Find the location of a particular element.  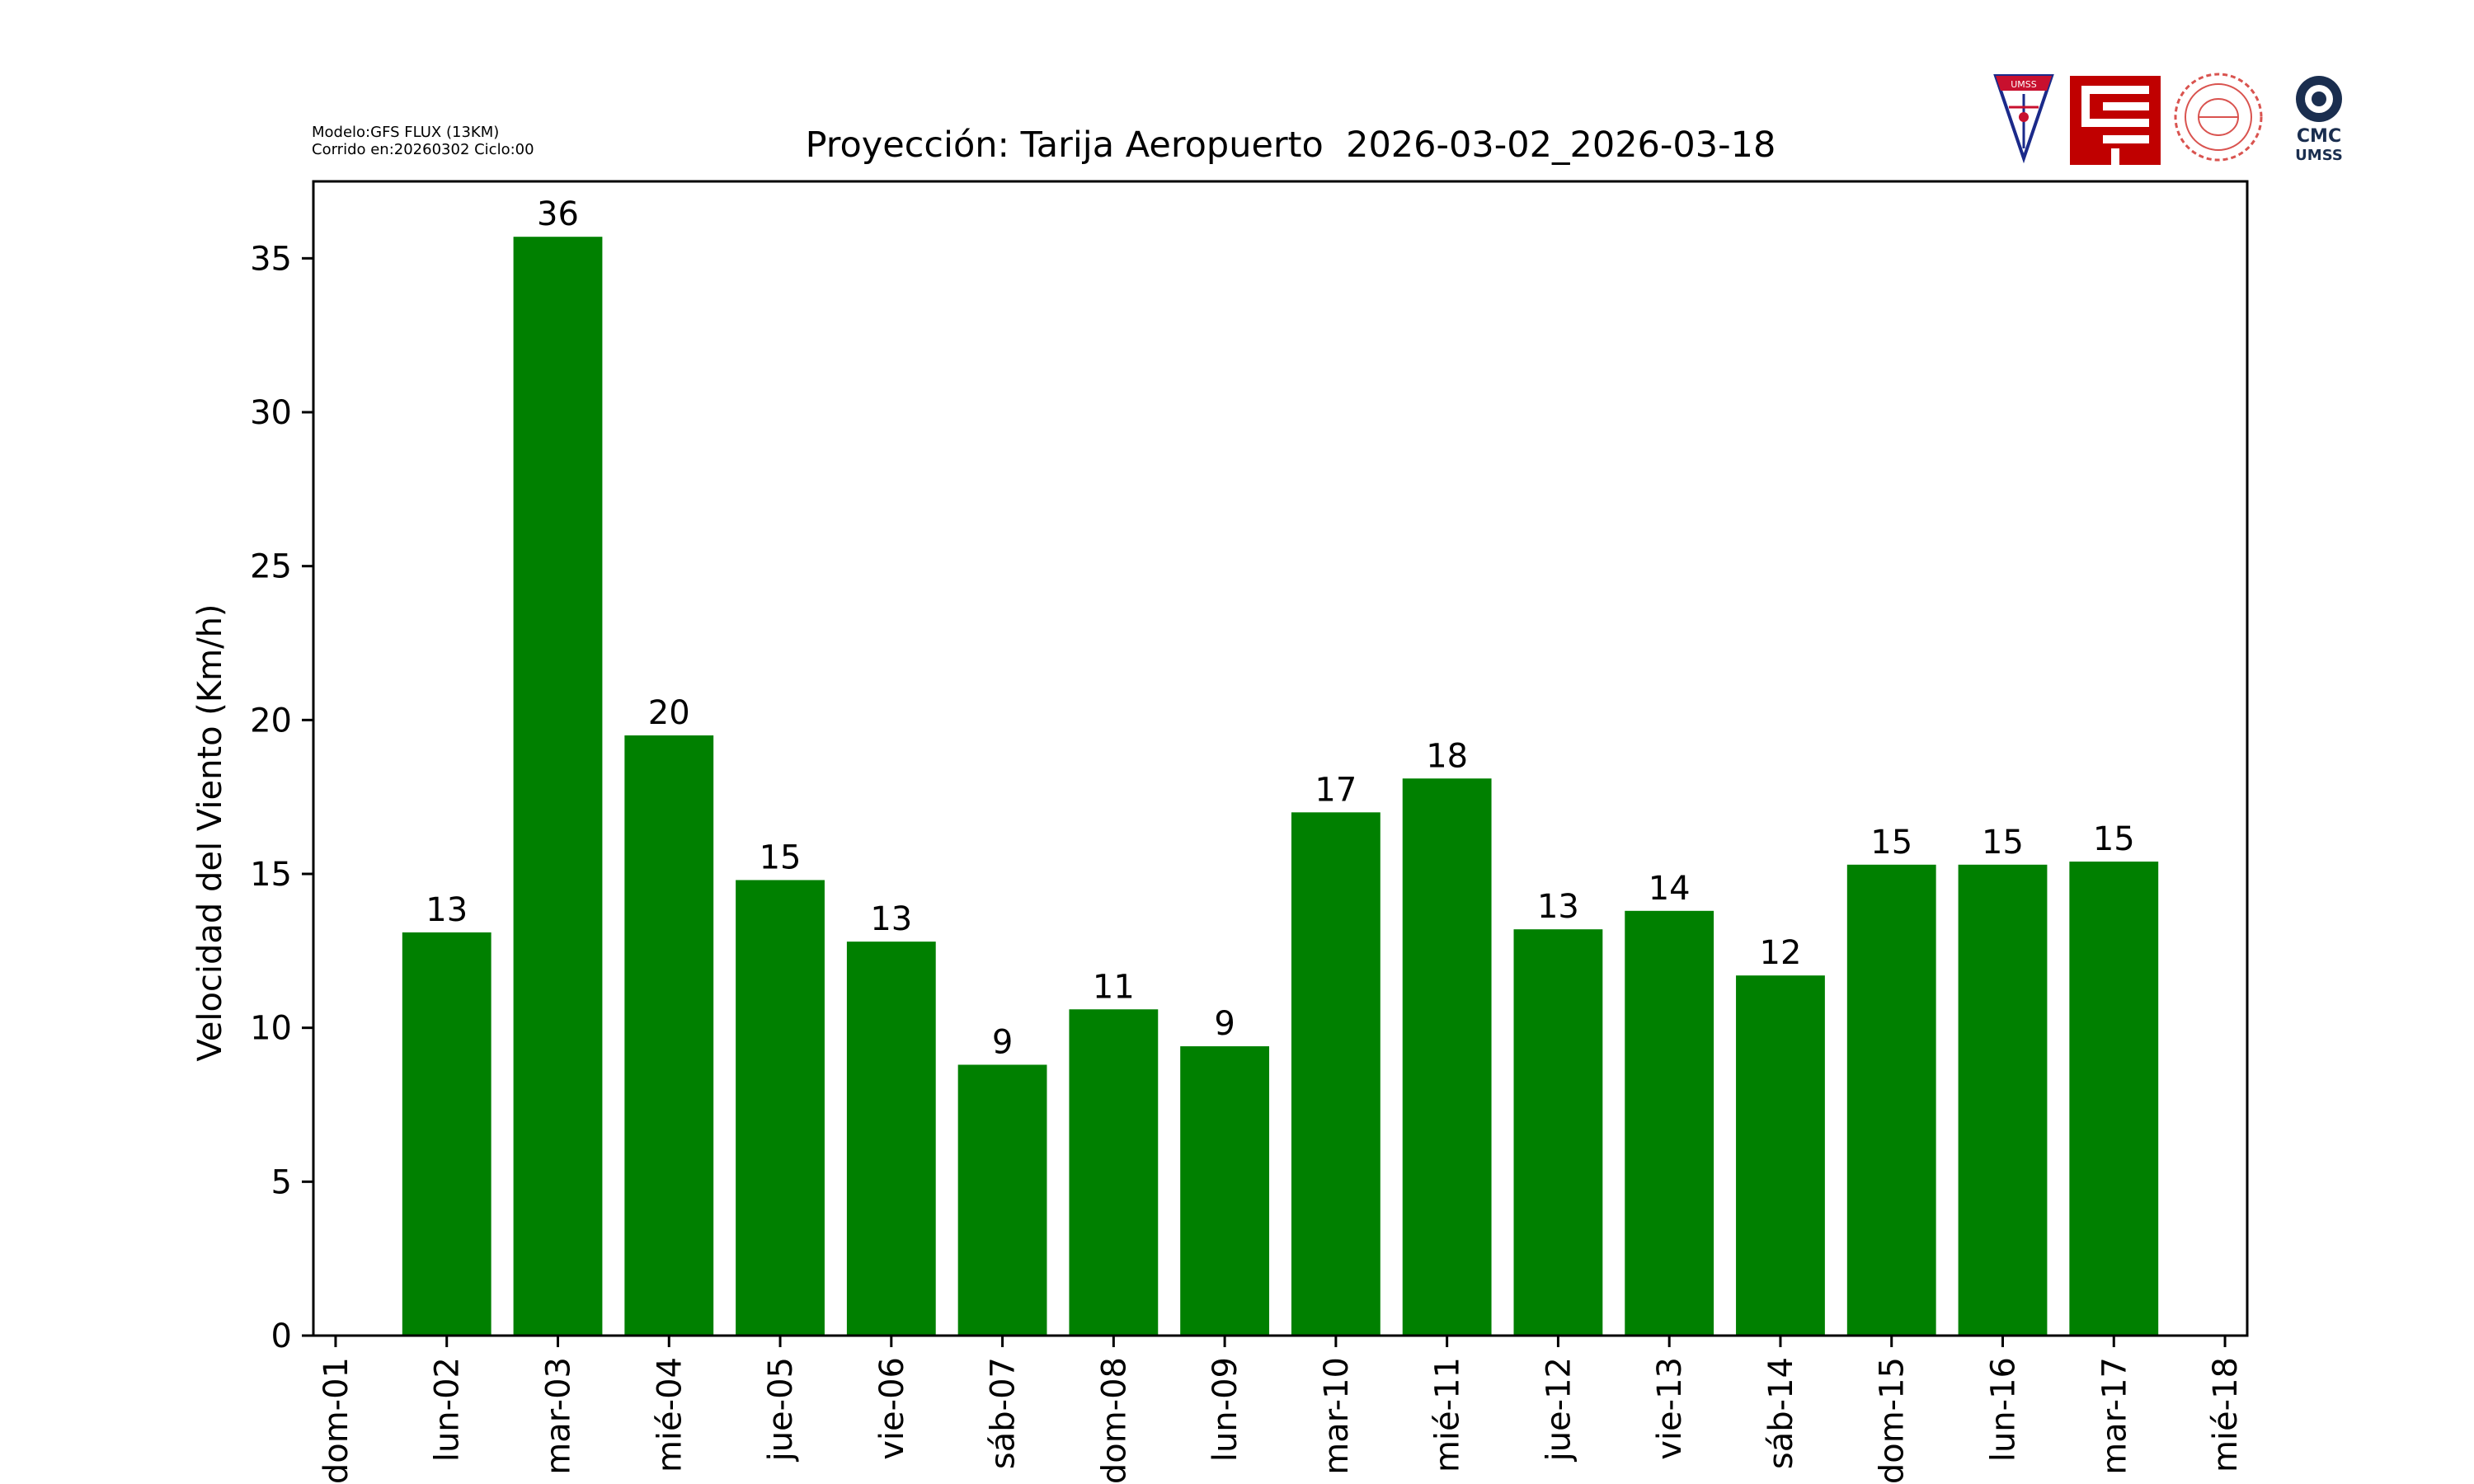

x-tick-label: lun-09 is located at coordinates (1225, 1409).